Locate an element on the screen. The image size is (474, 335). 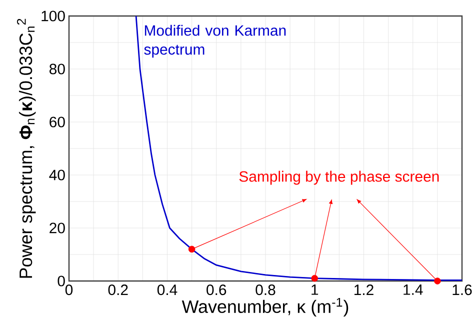
y-tick-label: 60 is located at coordinates (57, 122).